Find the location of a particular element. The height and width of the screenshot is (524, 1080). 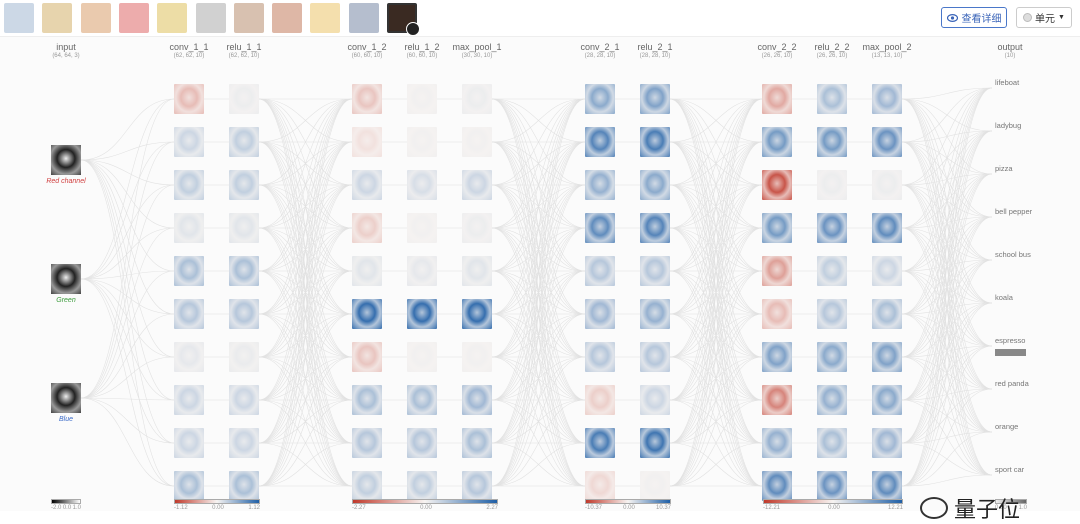

thumb-sports-car is located at coordinates (363, 18).